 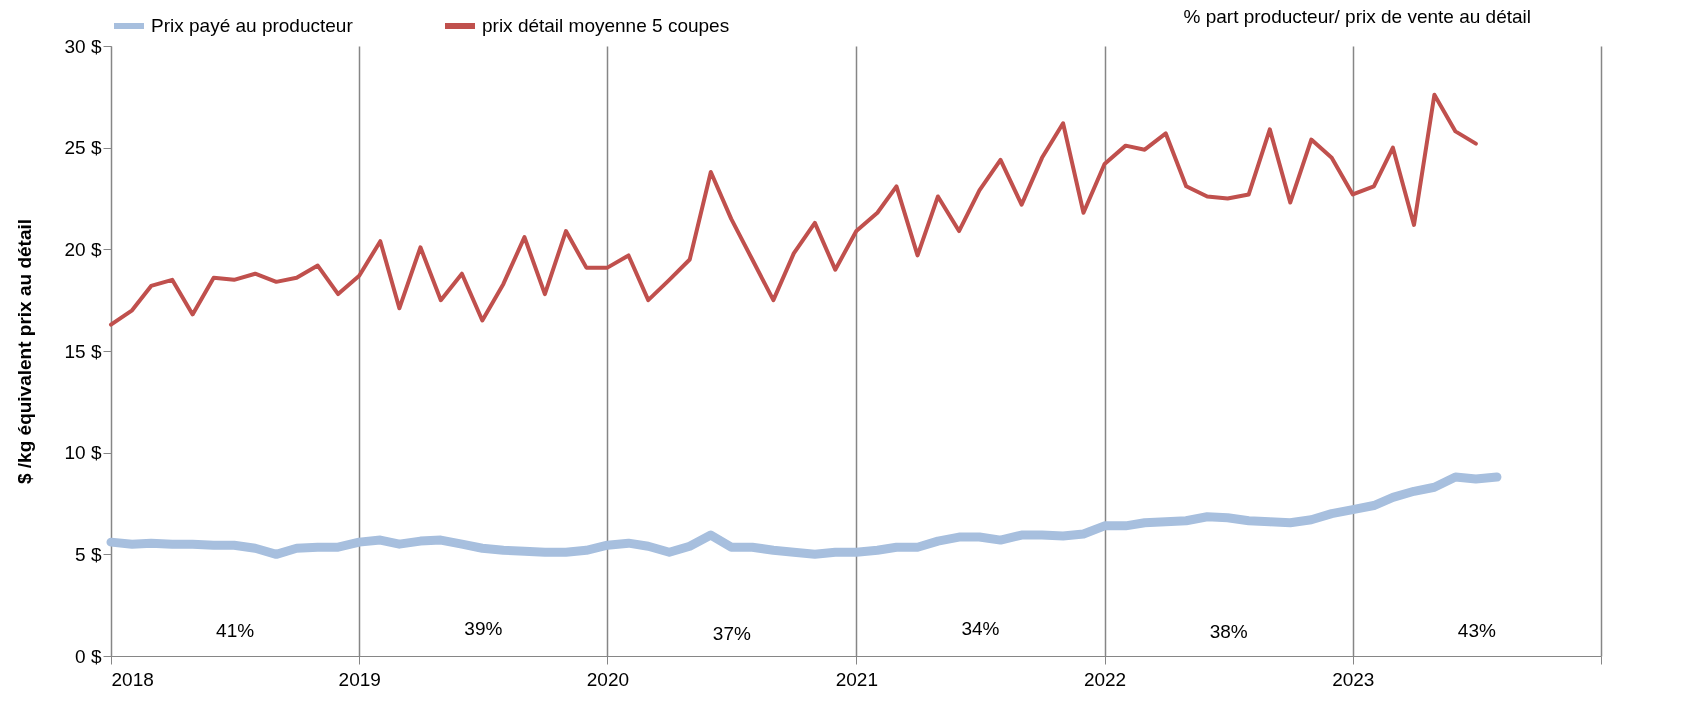 What do you see at coordinates (83, 46) in the screenshot?
I see `y-tick-label: 30 $` at bounding box center [83, 46].